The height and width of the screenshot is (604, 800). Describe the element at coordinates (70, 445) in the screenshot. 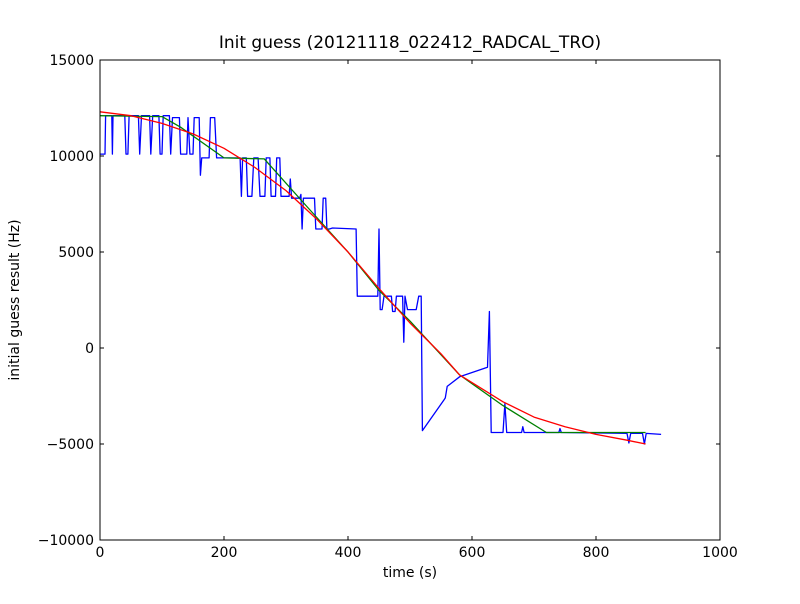

I see `y-tick-label: −5000` at that location.